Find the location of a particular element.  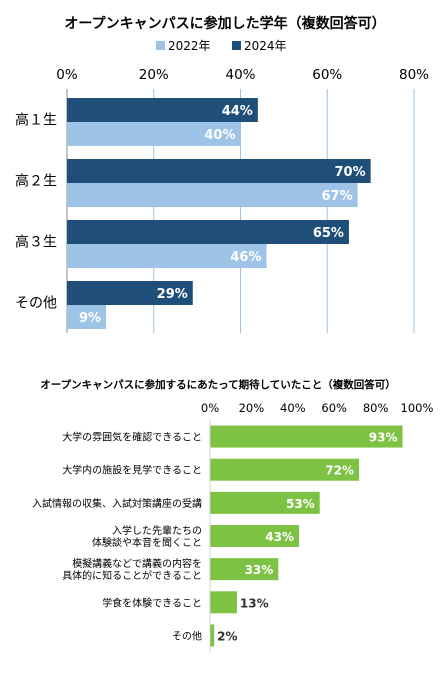

category-label: 大学内の施設を見学できること is located at coordinates (132, 470).